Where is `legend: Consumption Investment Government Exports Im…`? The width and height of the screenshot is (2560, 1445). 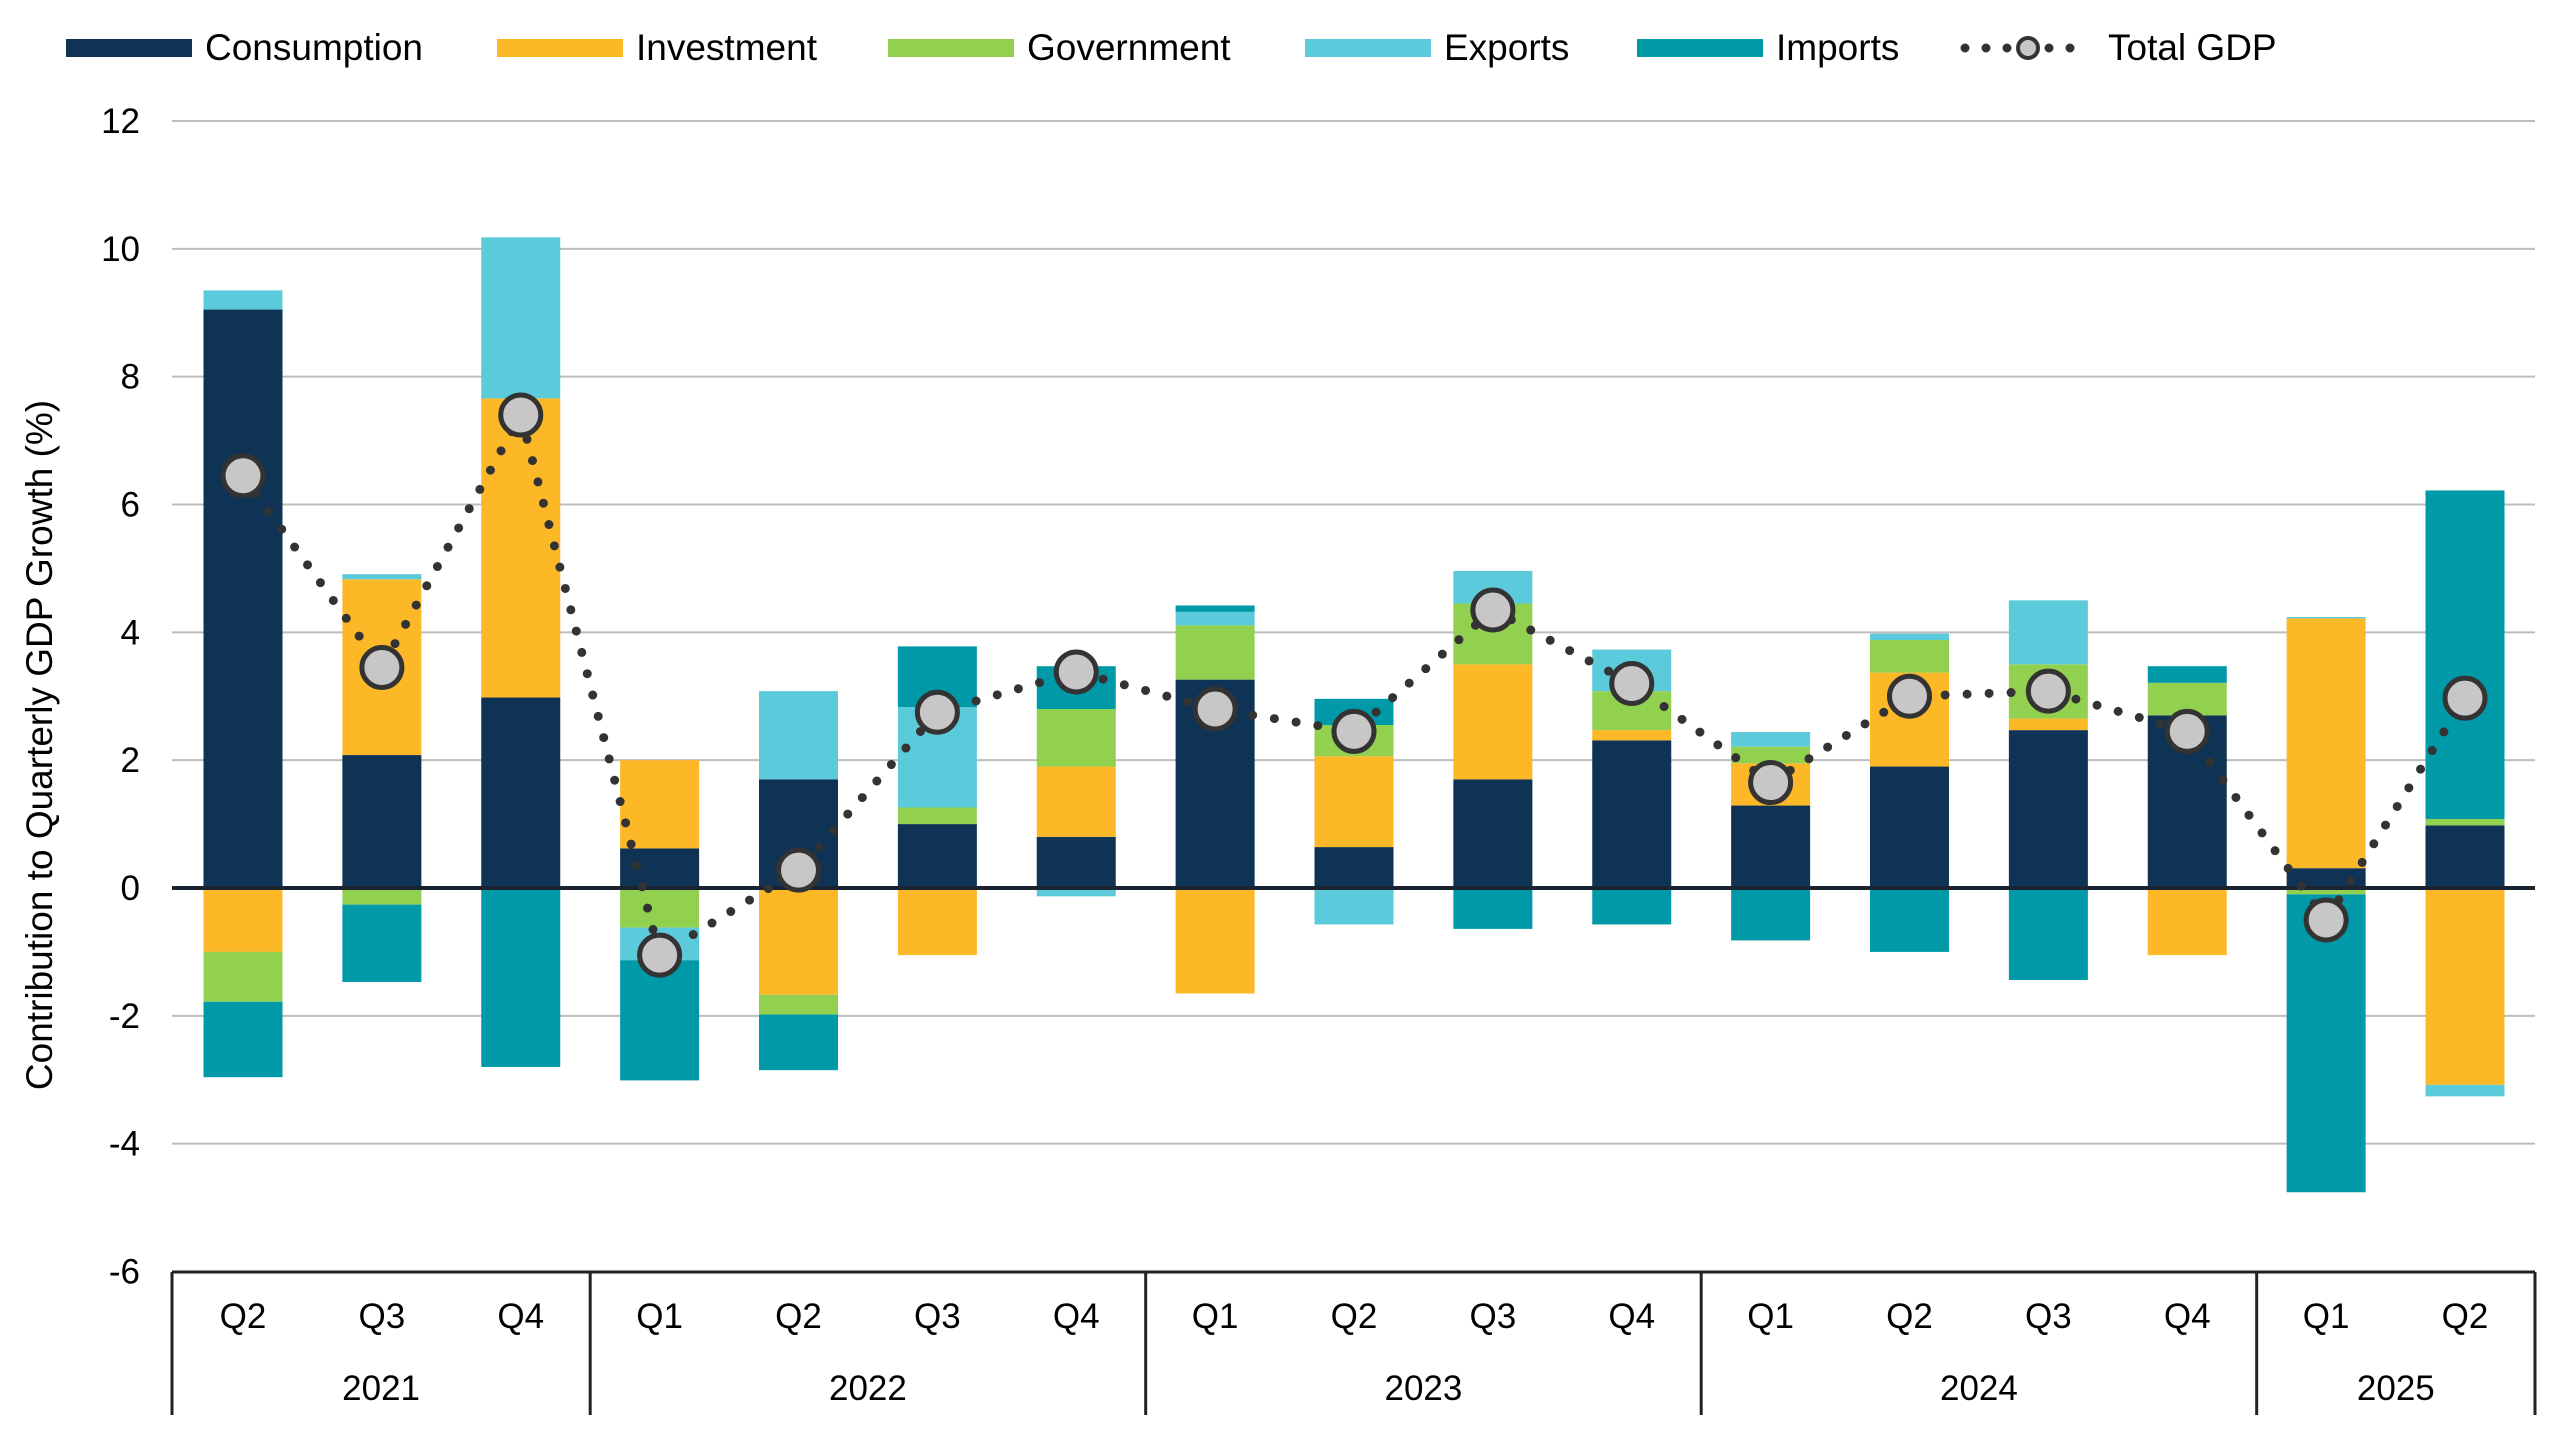
legend: Consumption Investment Government Exports Im… is located at coordinates (1171, 47).